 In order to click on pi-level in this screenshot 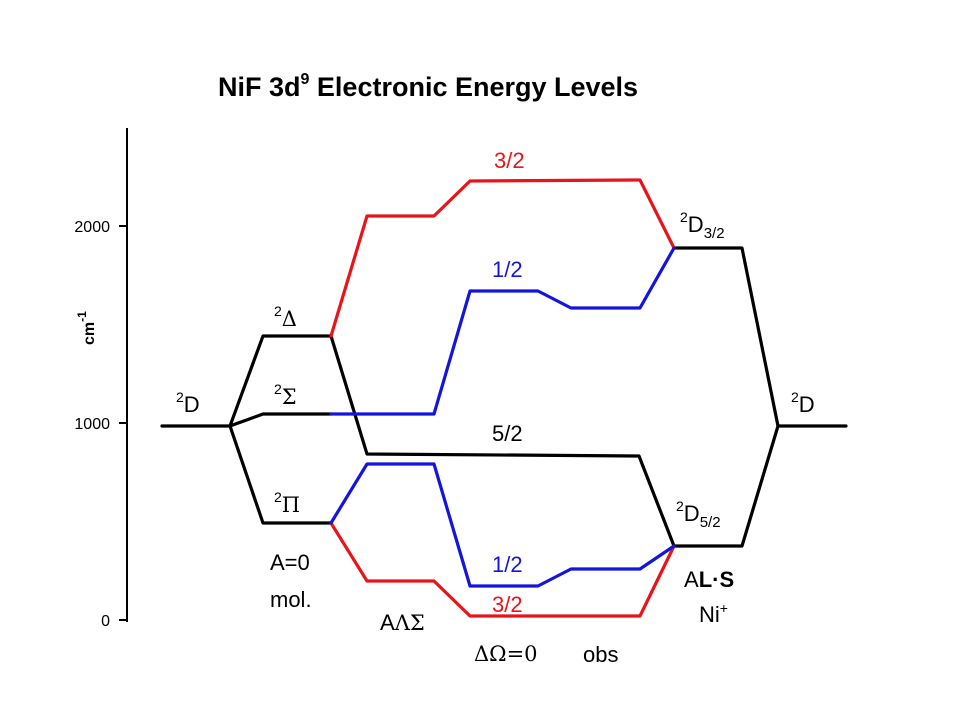, I will do `click(280, 474)`.